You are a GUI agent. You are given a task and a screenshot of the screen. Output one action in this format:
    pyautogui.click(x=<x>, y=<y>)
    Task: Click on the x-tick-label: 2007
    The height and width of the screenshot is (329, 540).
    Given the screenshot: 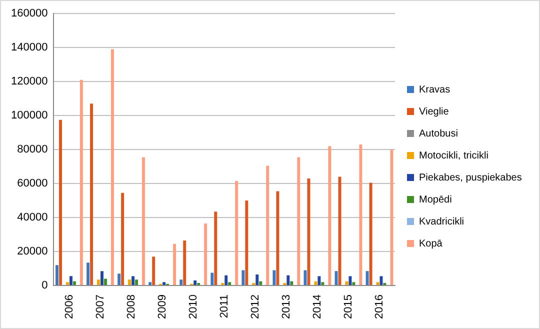 What is the action you would take?
    pyautogui.click(x=100, y=307)
    